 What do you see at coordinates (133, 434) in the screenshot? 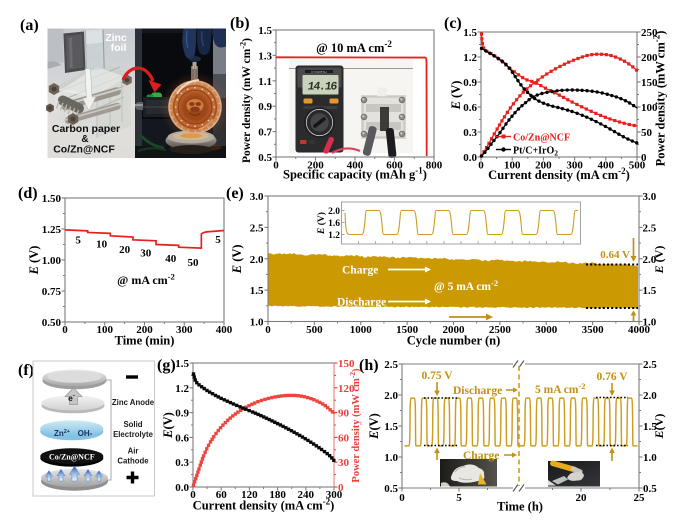
I see `svg-text: Electrolyte` at bounding box center [133, 434].